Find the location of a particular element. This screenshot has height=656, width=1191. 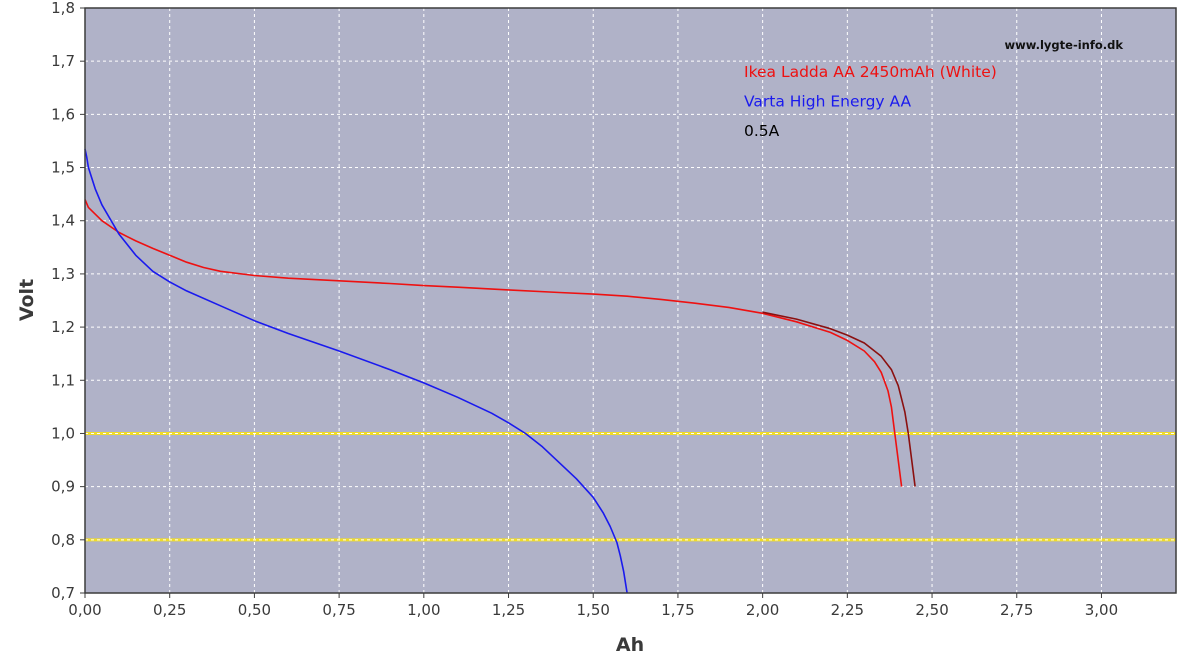

y-axis-ticks: 0,7 0,8 0,9 1,0 1,1 1,2 1,3 1,4 1,5 1,6 1,7 1,8 is located at coordinates (68, 301).